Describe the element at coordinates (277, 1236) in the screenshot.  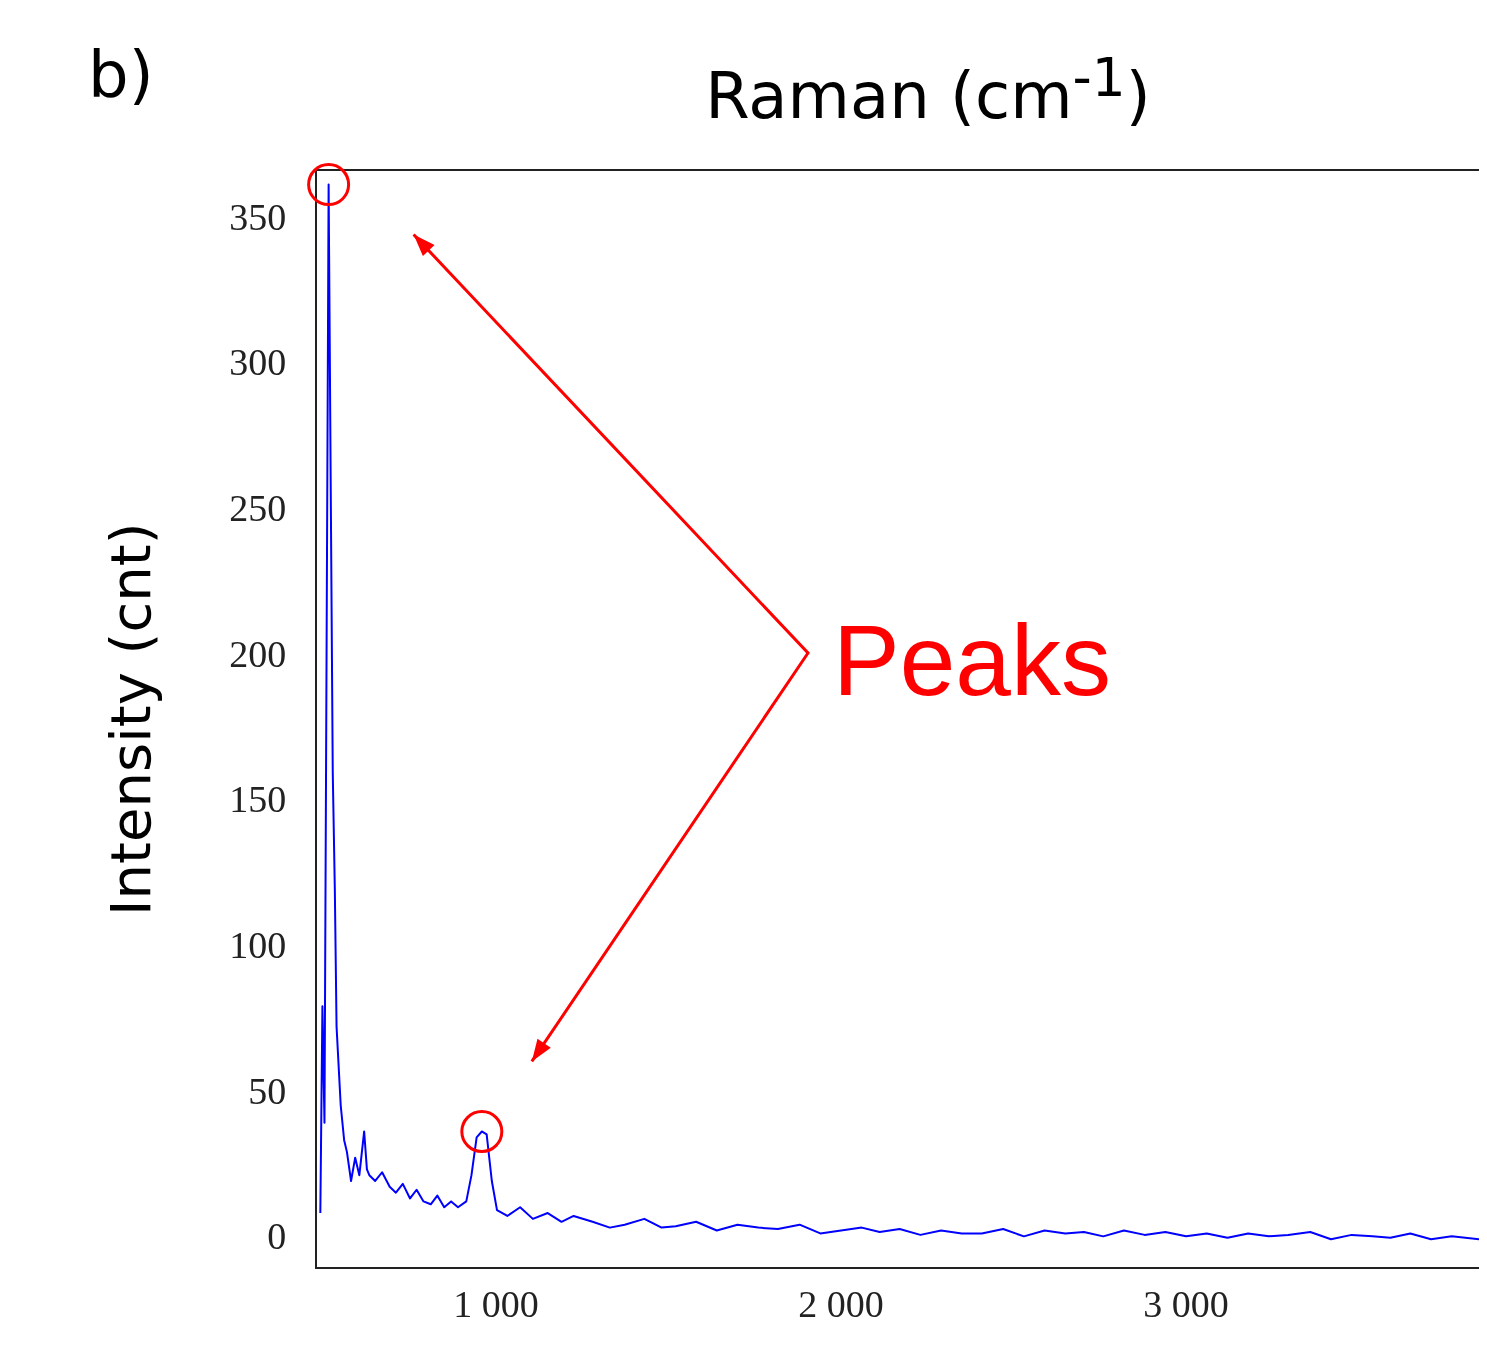
I see `y-tick-label: 0` at that location.